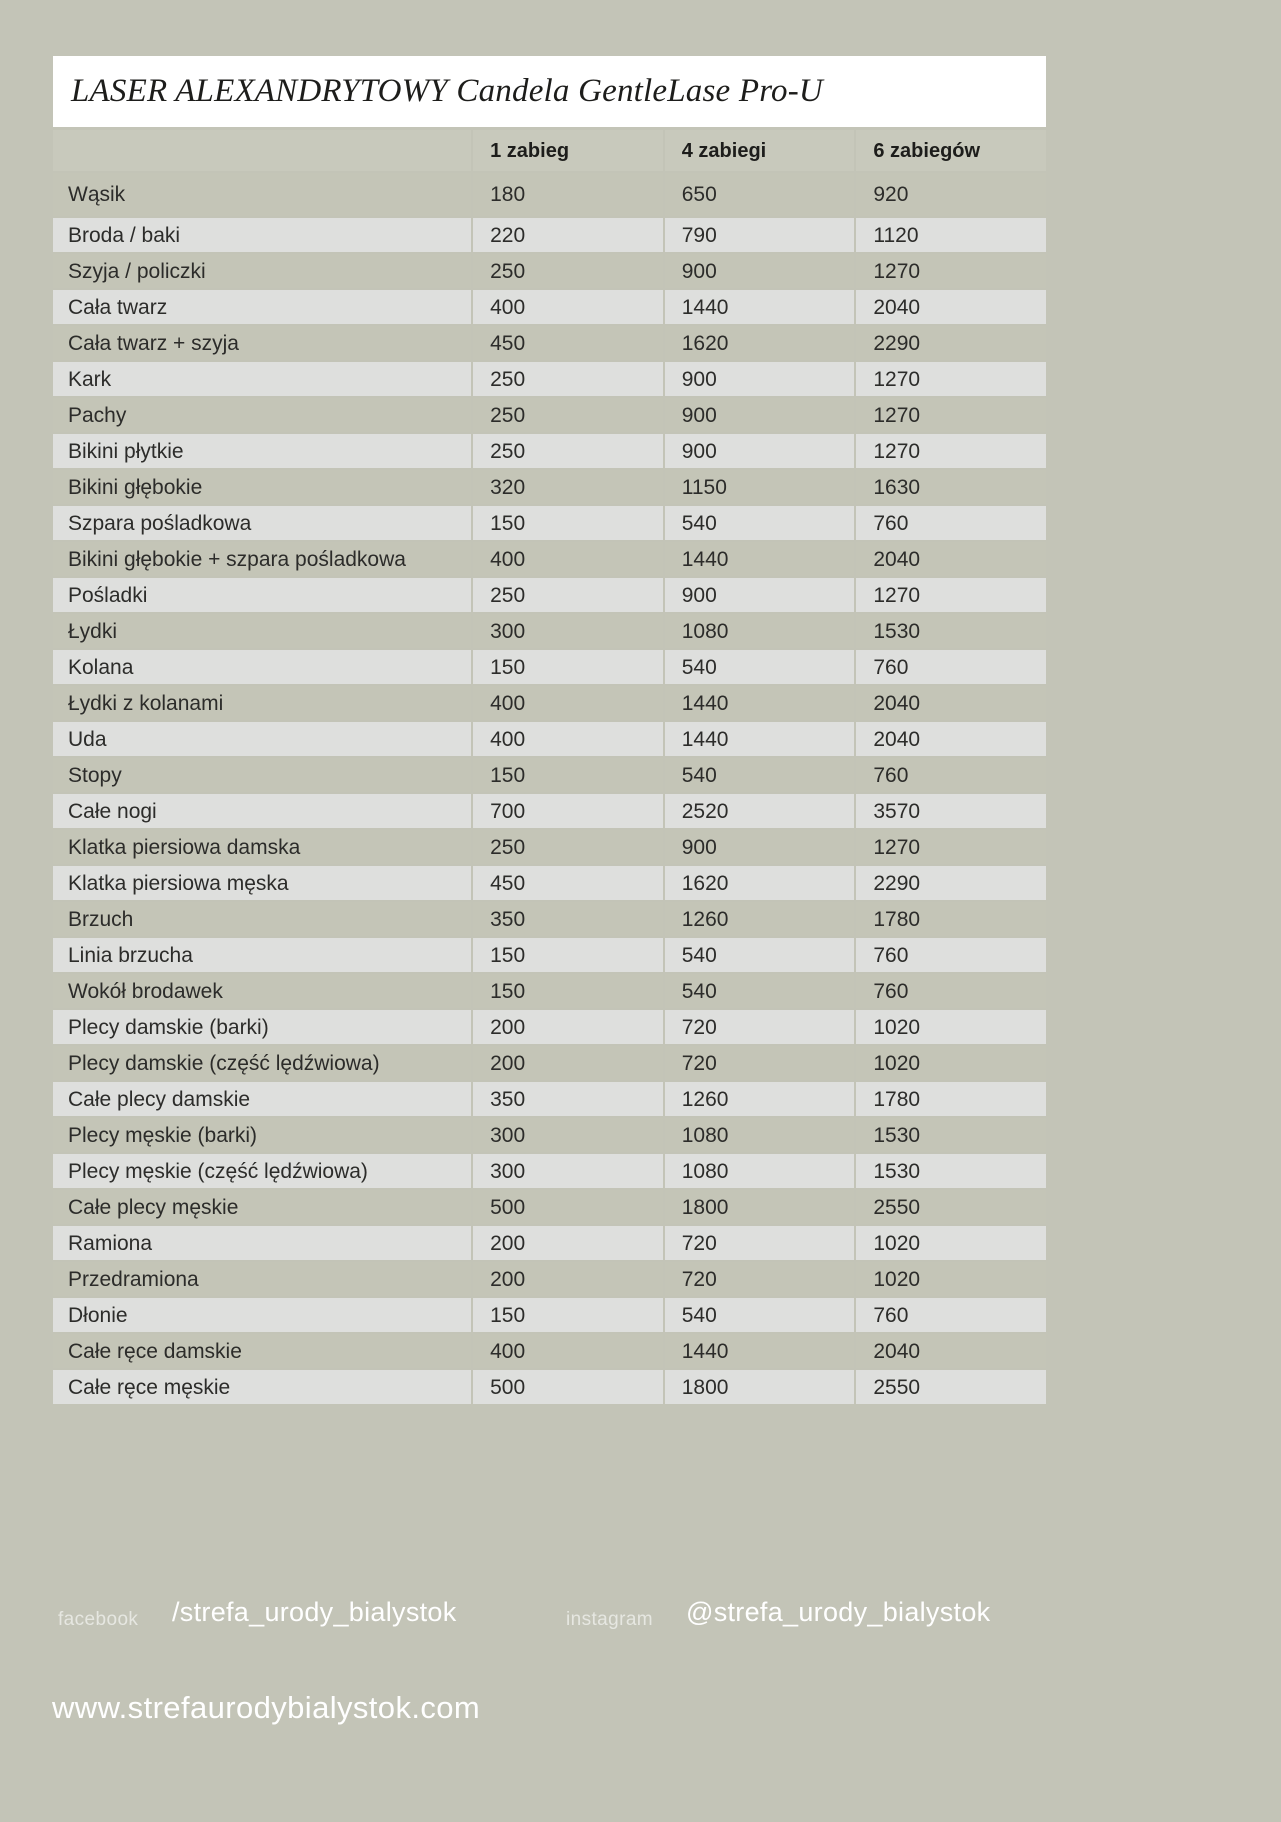 The height and width of the screenshot is (1822, 1281). What do you see at coordinates (549, 150) in the screenshot?
I see `table-header-row: 1 zabieg 4 zabiegi 6 zabiegów` at bounding box center [549, 150].